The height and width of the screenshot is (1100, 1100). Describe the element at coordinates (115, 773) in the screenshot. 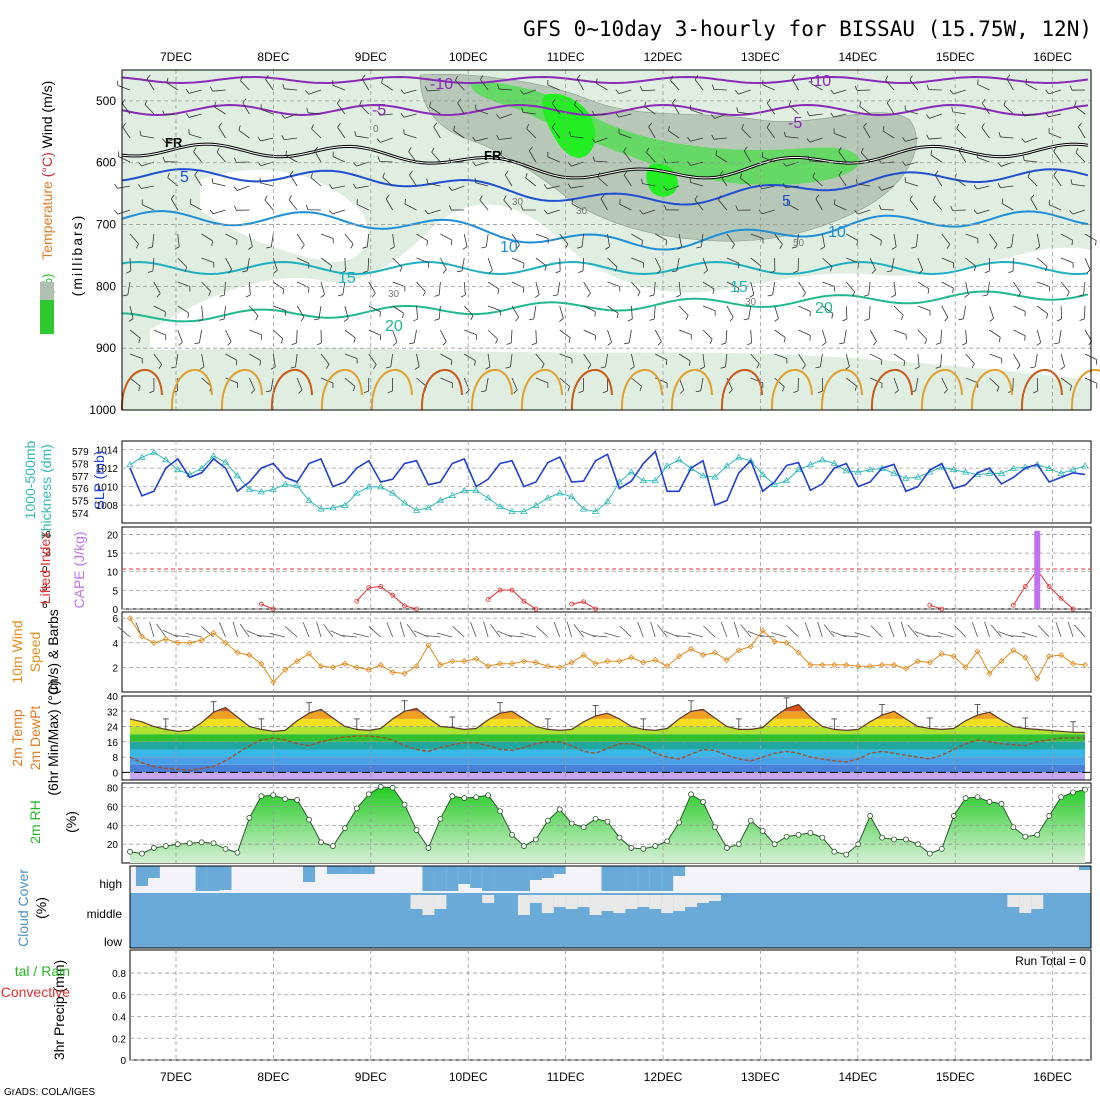

I see `temp-tick-label: 0` at that location.